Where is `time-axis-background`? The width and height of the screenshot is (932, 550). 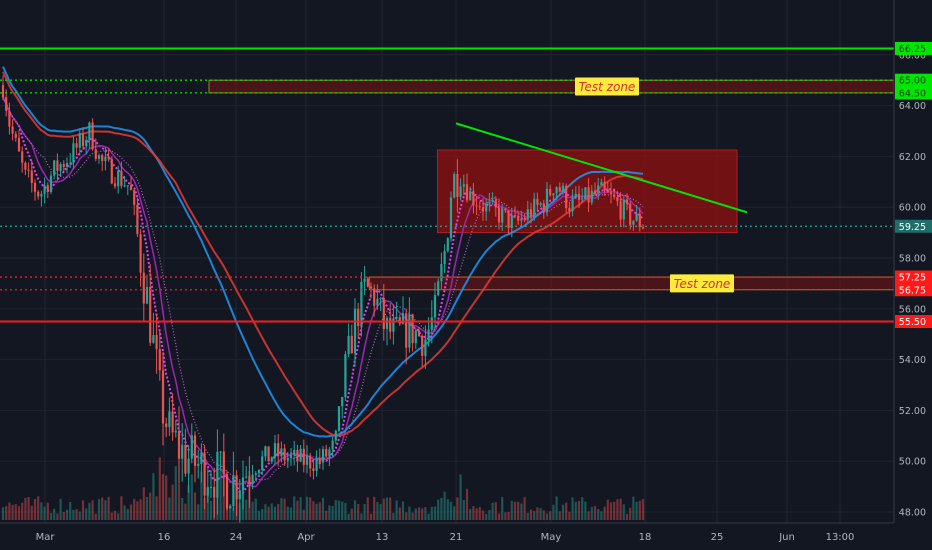
time-axis-background is located at coordinates (466, 536).